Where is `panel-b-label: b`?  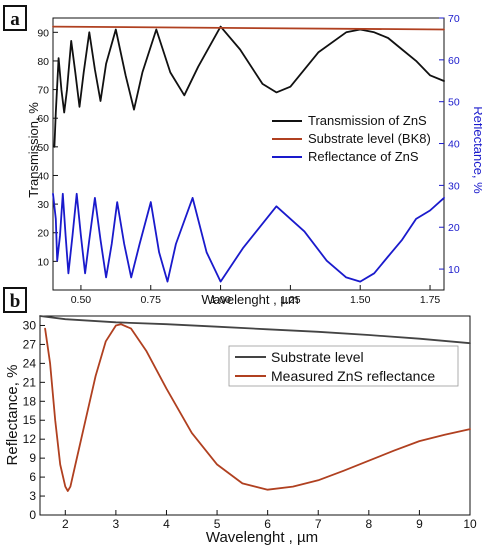
panel-b-label: b is located at coordinates (15, 301).